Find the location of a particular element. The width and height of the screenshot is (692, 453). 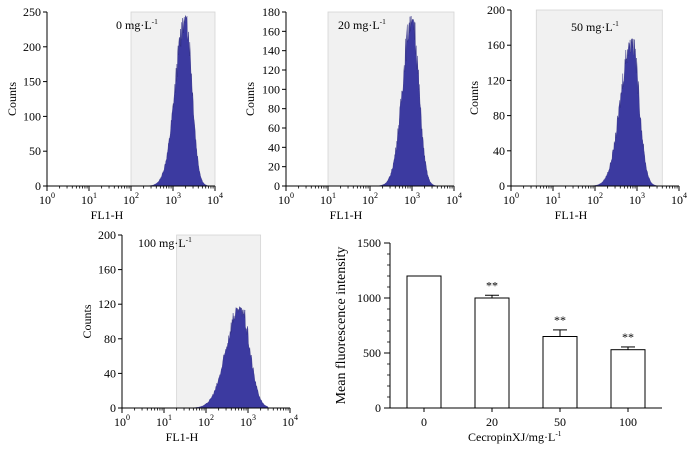

concentration-label: 100 mg·L-1 is located at coordinates (165, 242).